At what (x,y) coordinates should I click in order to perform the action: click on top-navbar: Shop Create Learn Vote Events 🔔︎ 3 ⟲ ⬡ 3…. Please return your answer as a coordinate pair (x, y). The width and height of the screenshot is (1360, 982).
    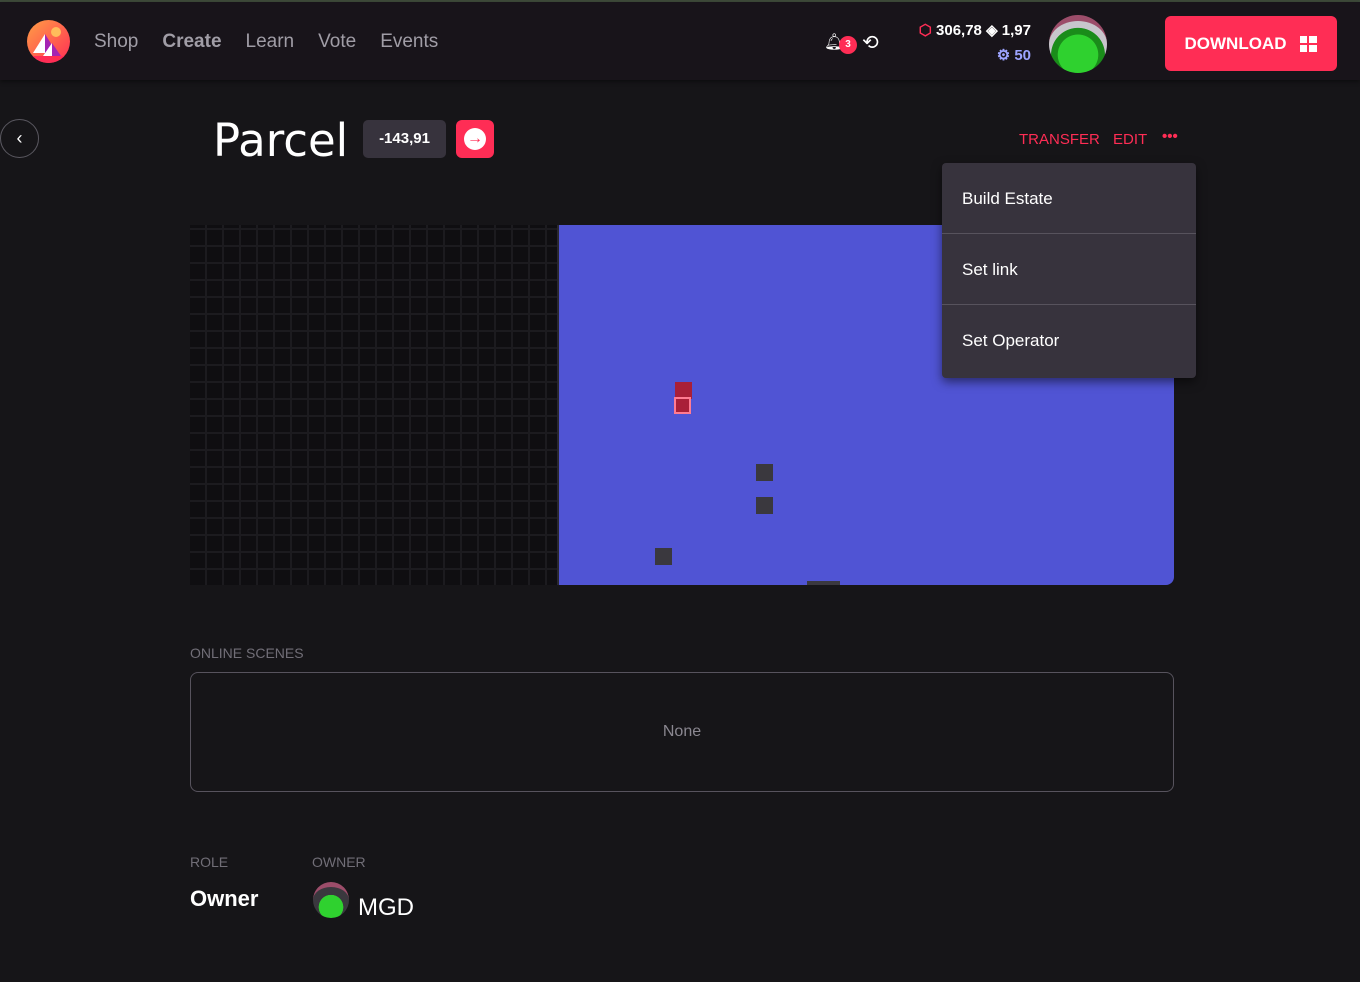
    Looking at the image, I should click on (680, 41).